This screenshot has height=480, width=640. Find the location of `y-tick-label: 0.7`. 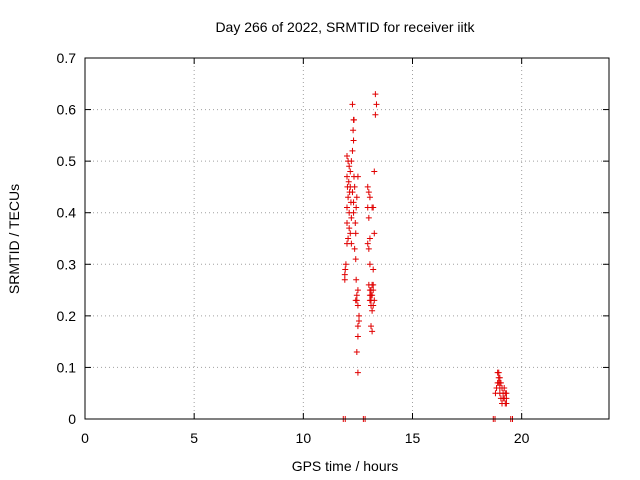

y-tick-label: 0.7 is located at coordinates (67, 58).